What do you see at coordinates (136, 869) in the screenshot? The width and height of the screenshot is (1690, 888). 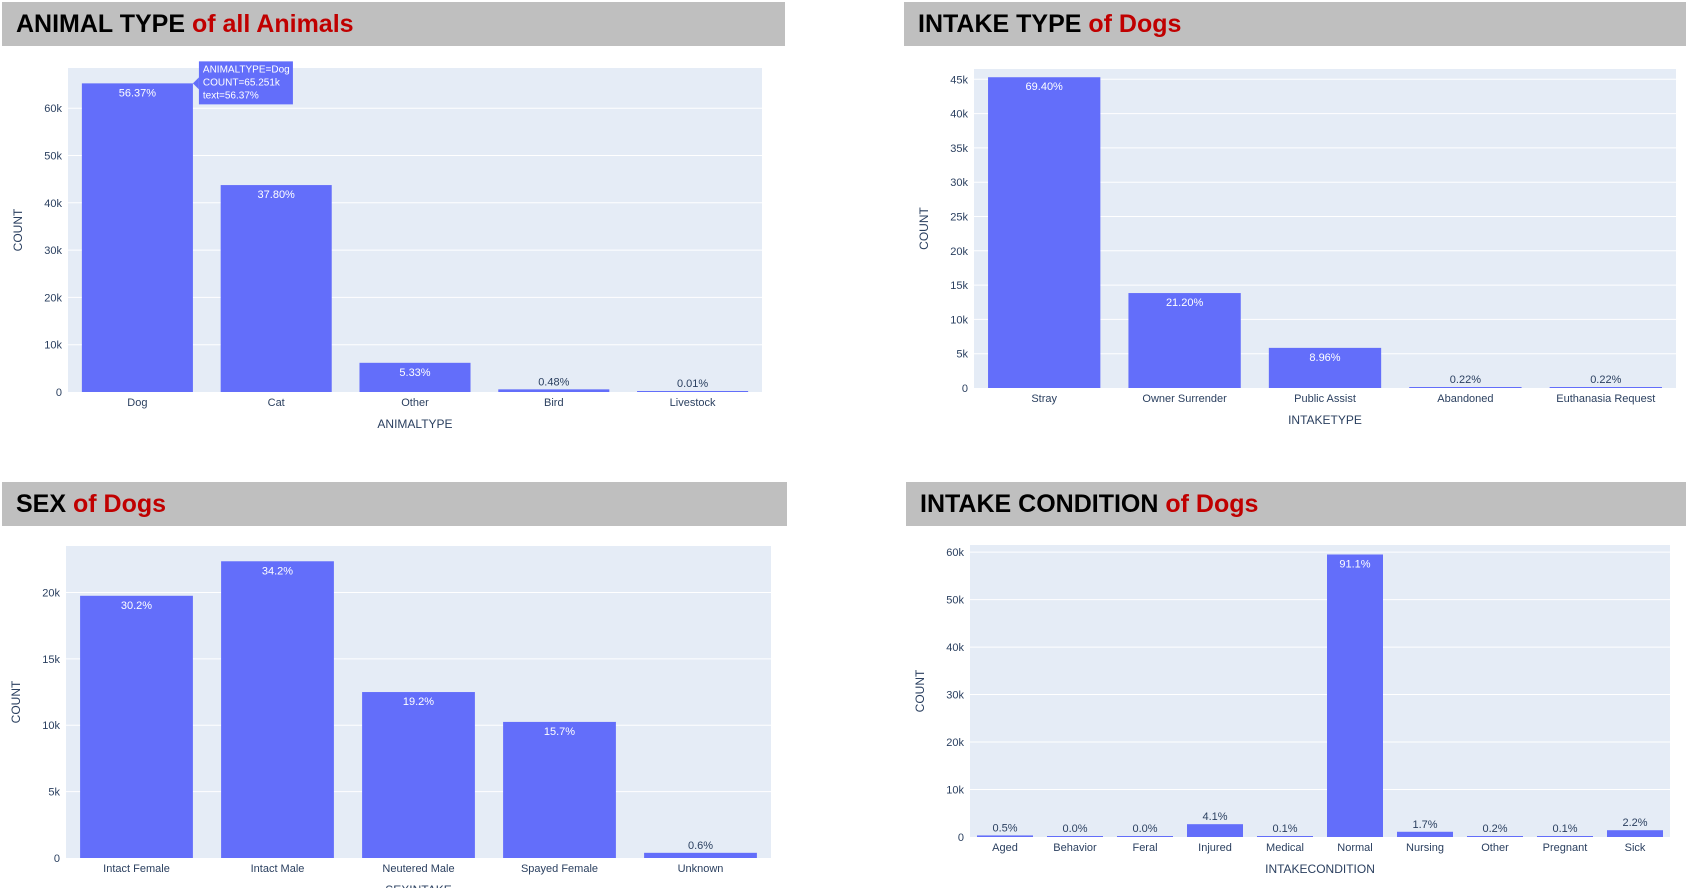 I see `x-tick-label: Intact Female` at bounding box center [136, 869].